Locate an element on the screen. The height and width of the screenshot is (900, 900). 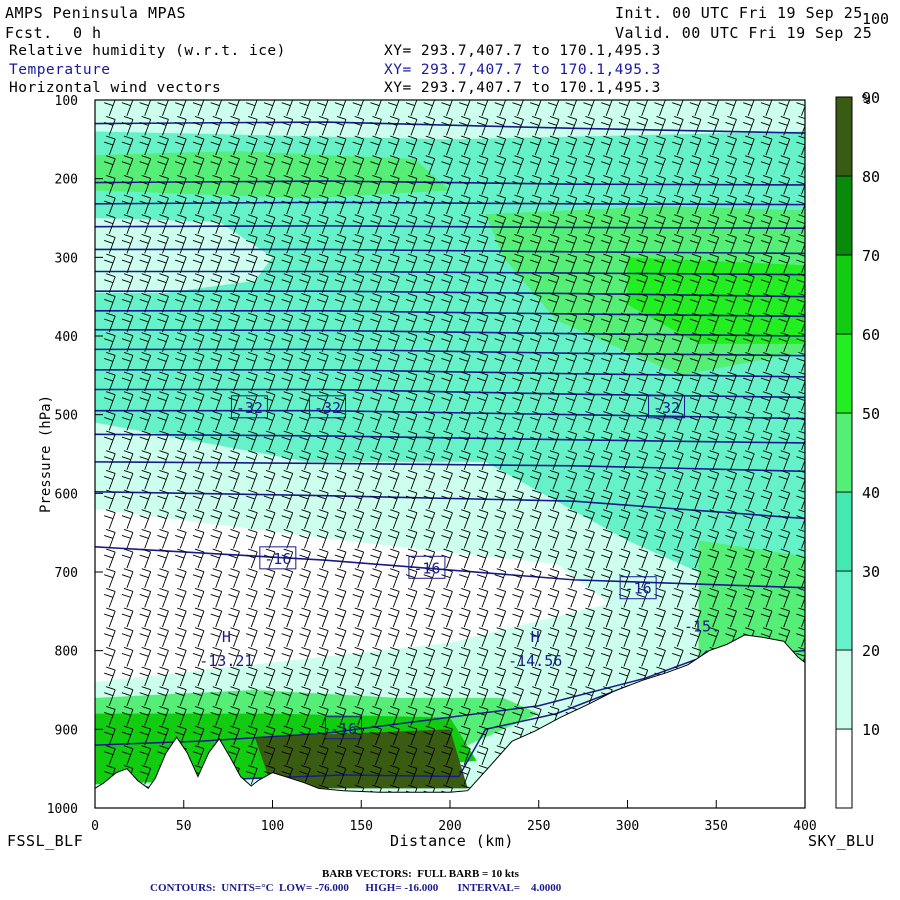
colorbar-unit: % is located at coordinates (866, 100).